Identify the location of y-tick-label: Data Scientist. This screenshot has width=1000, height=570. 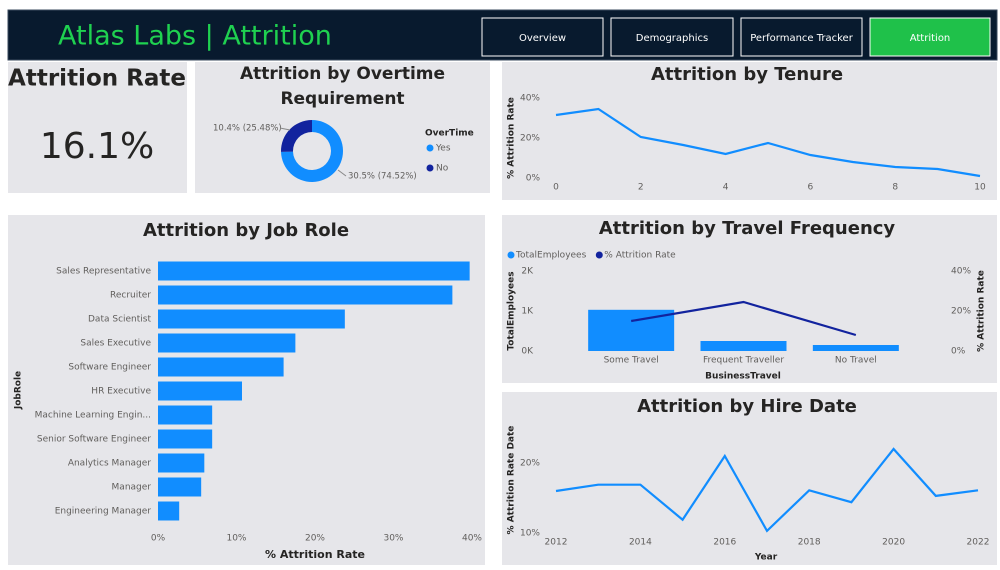
(119, 320).